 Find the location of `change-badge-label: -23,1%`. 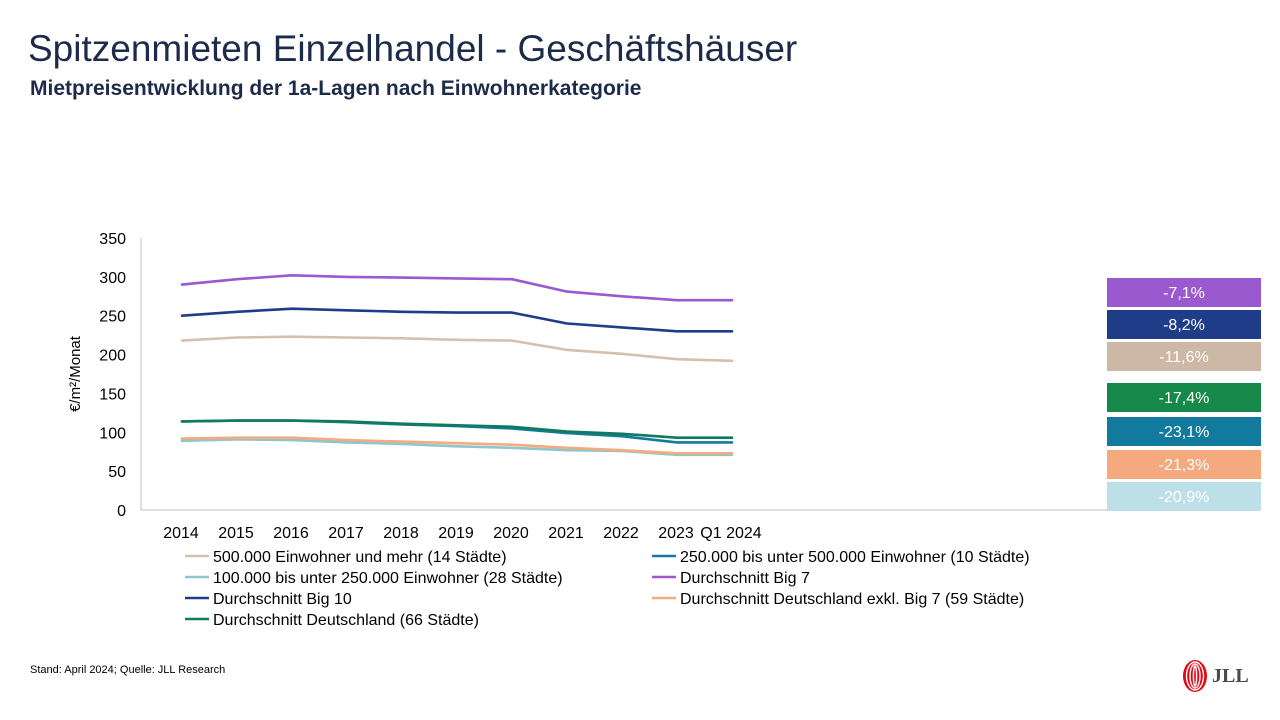

change-badge-label: -23,1% is located at coordinates (1184, 432).